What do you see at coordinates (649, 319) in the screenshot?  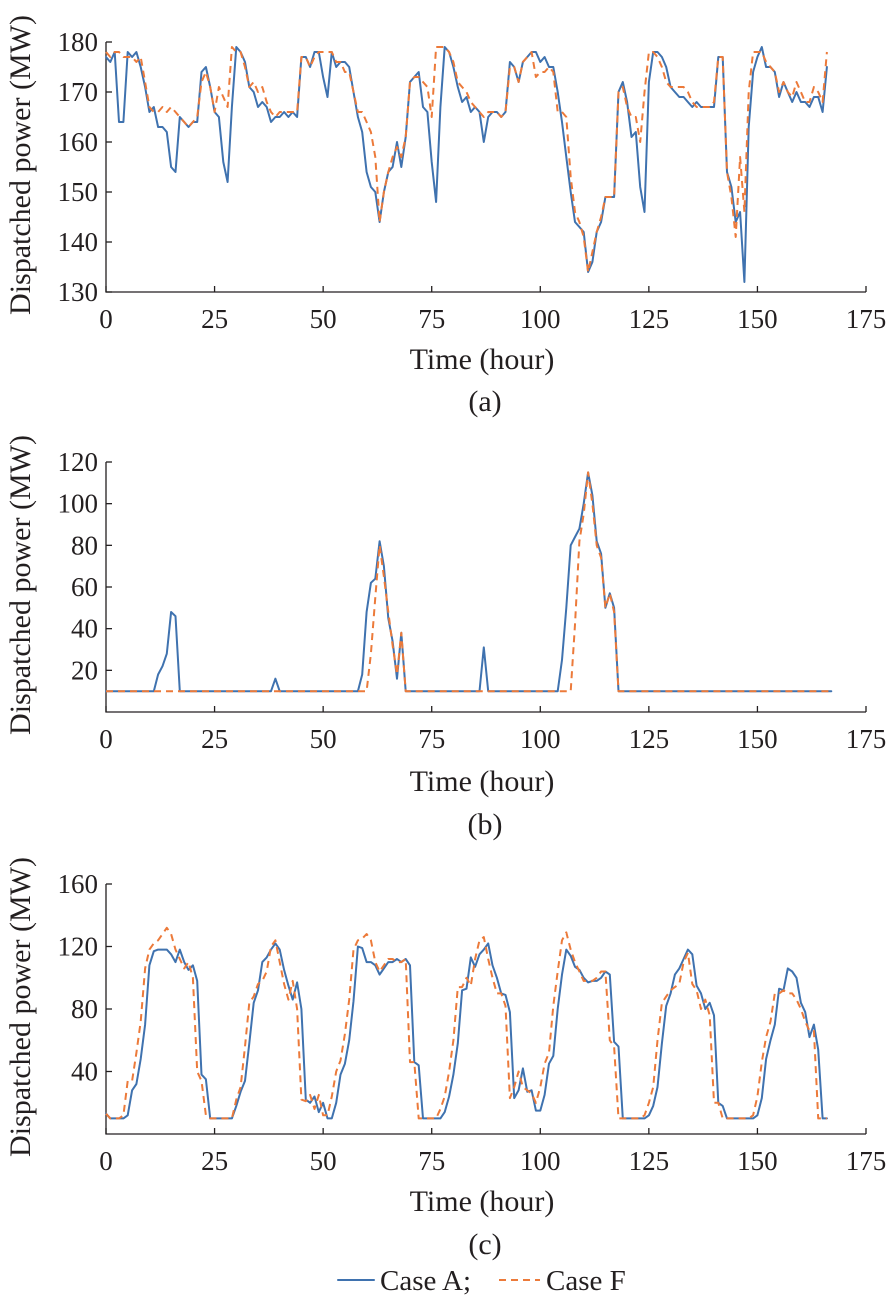 I see `x-tick-label-a: 125` at bounding box center [649, 319].